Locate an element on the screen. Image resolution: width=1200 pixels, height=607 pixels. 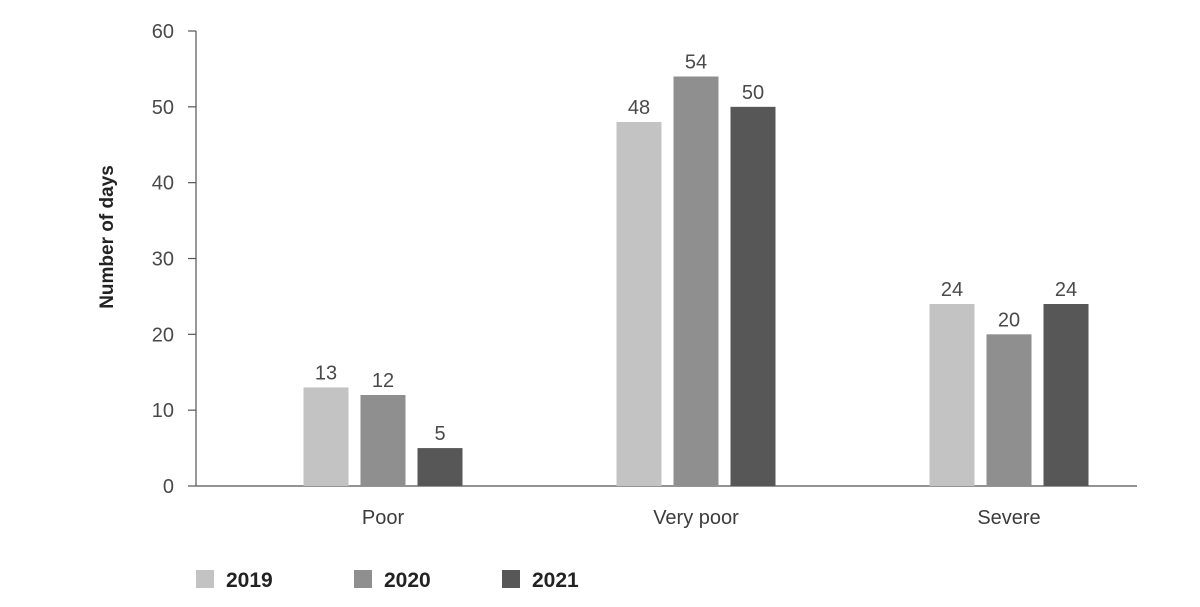
x-axis: Poor Very poor Severe is located at coordinates (666, 507).